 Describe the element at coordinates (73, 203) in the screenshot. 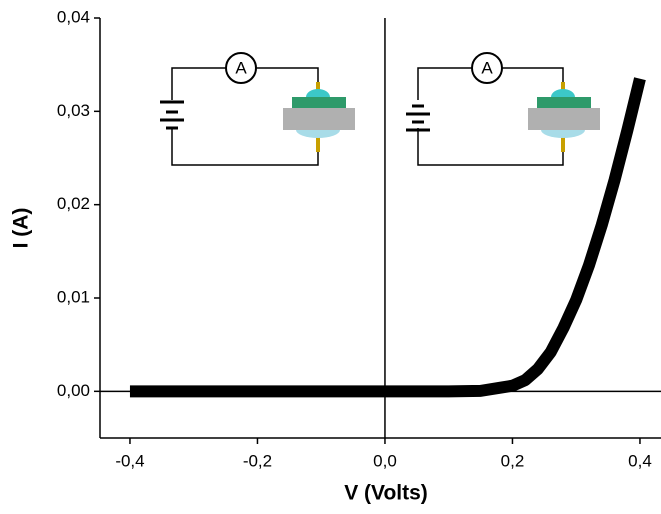

I see `y-tick-label: 0,02` at that location.